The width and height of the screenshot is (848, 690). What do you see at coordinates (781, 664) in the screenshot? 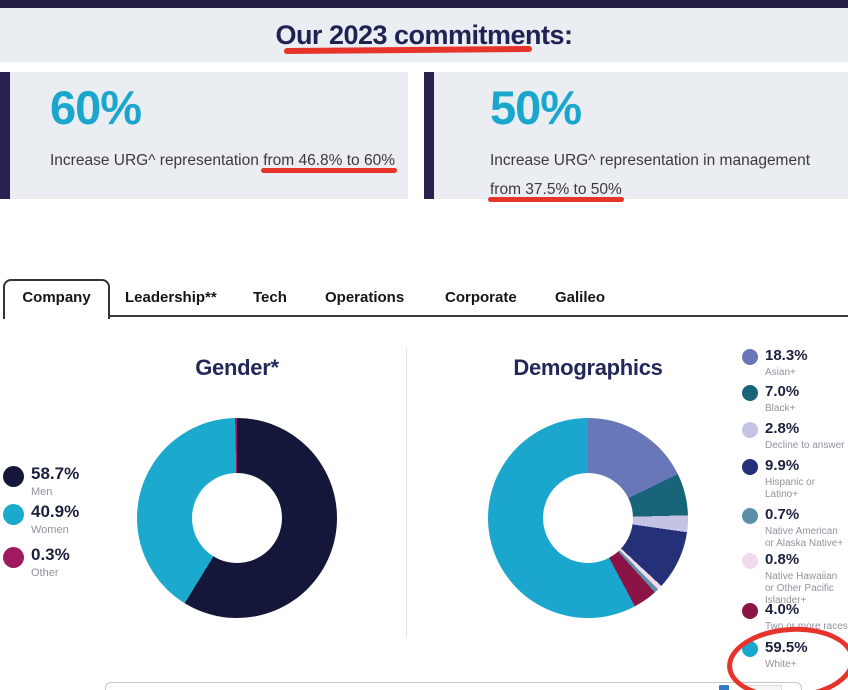
I see `legend-label: White+` at bounding box center [781, 664].